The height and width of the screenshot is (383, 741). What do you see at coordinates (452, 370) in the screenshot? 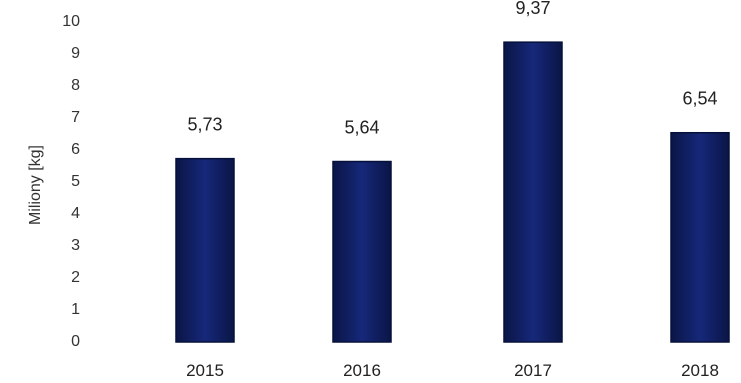
I see `x-tick-labels: 2015 2016 2017 2018` at bounding box center [452, 370].